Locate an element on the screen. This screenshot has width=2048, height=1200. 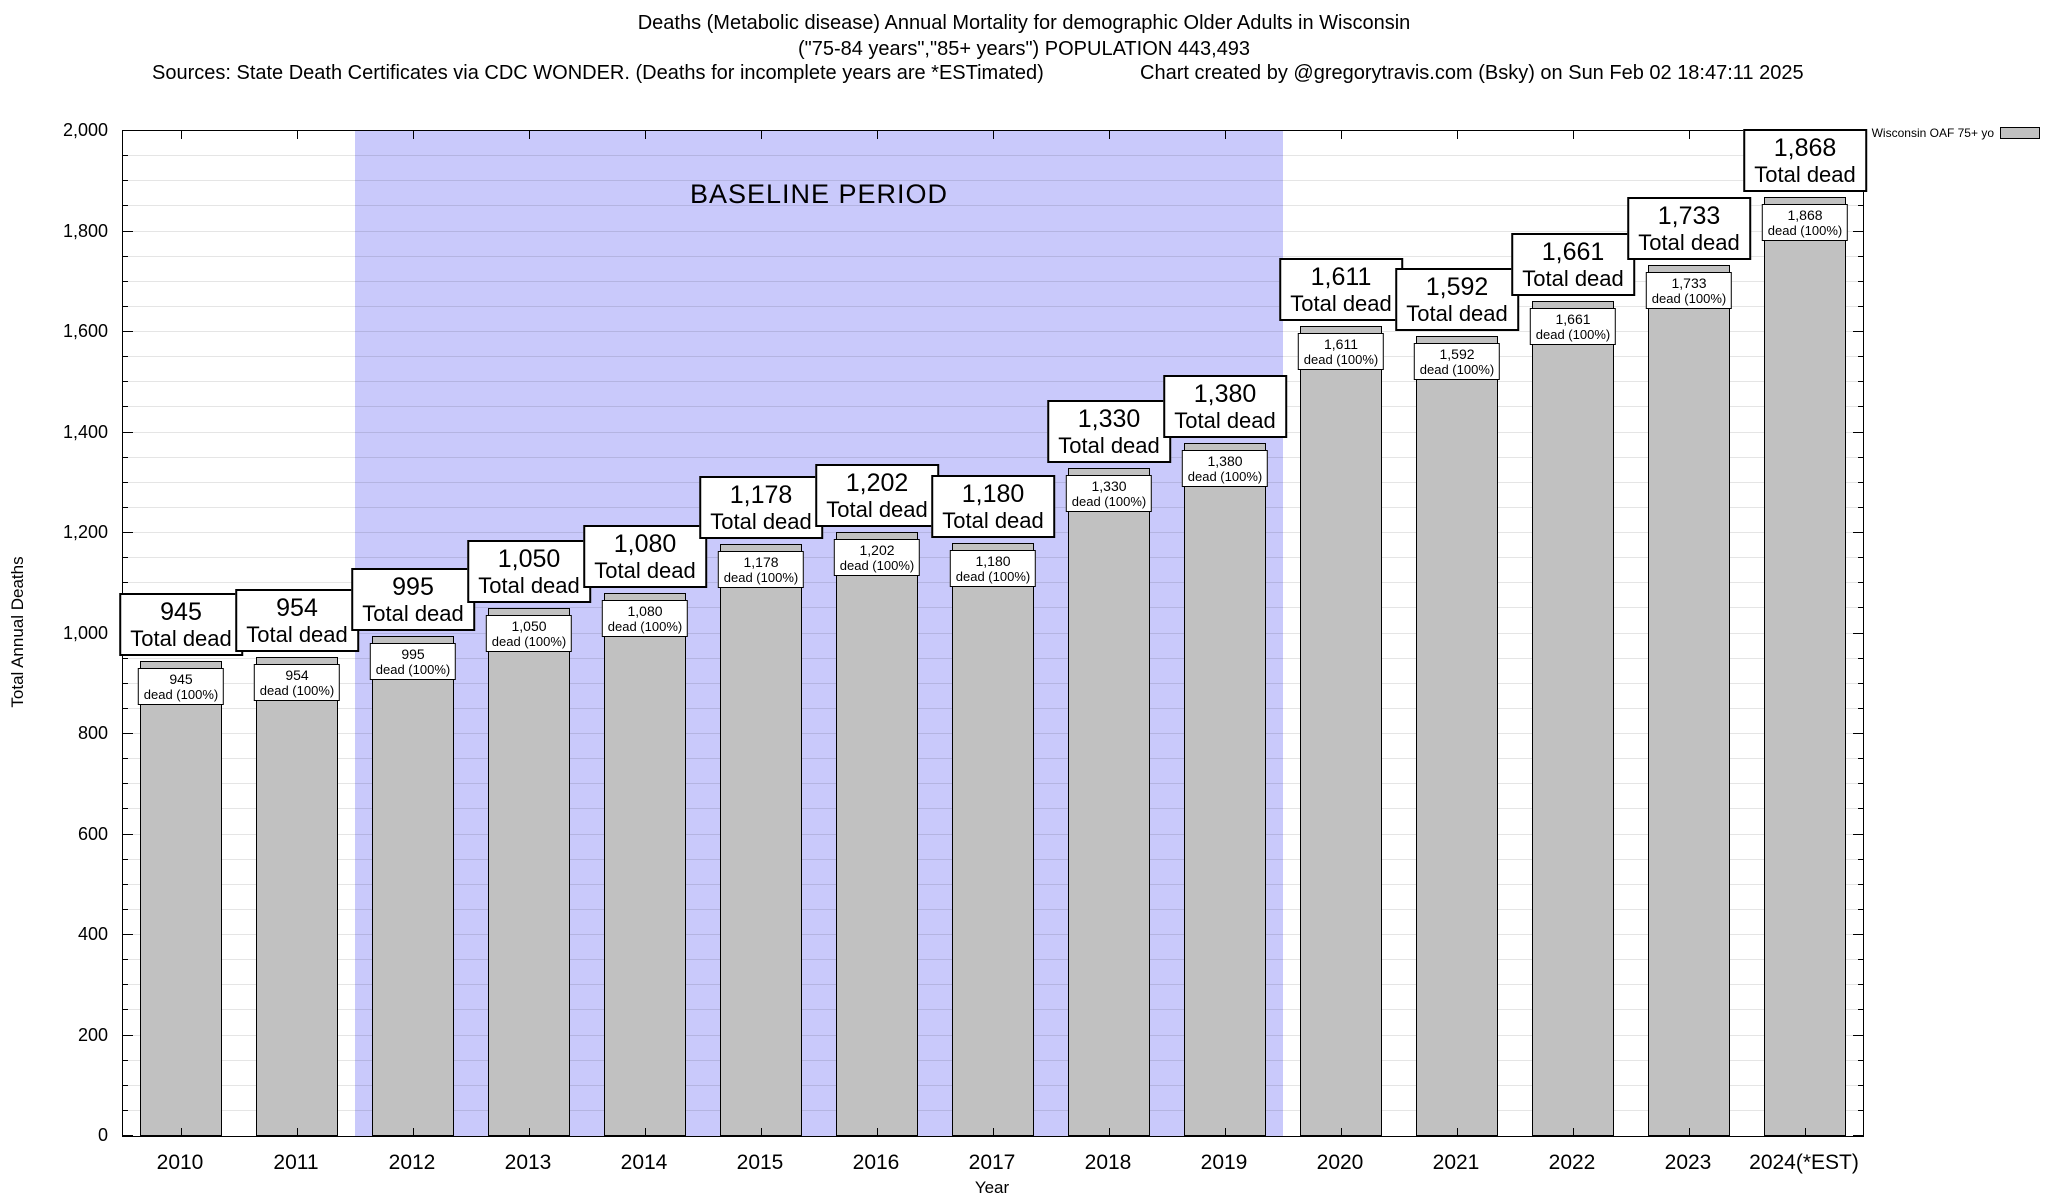
bar-total-value: 954 is located at coordinates (297, 607).